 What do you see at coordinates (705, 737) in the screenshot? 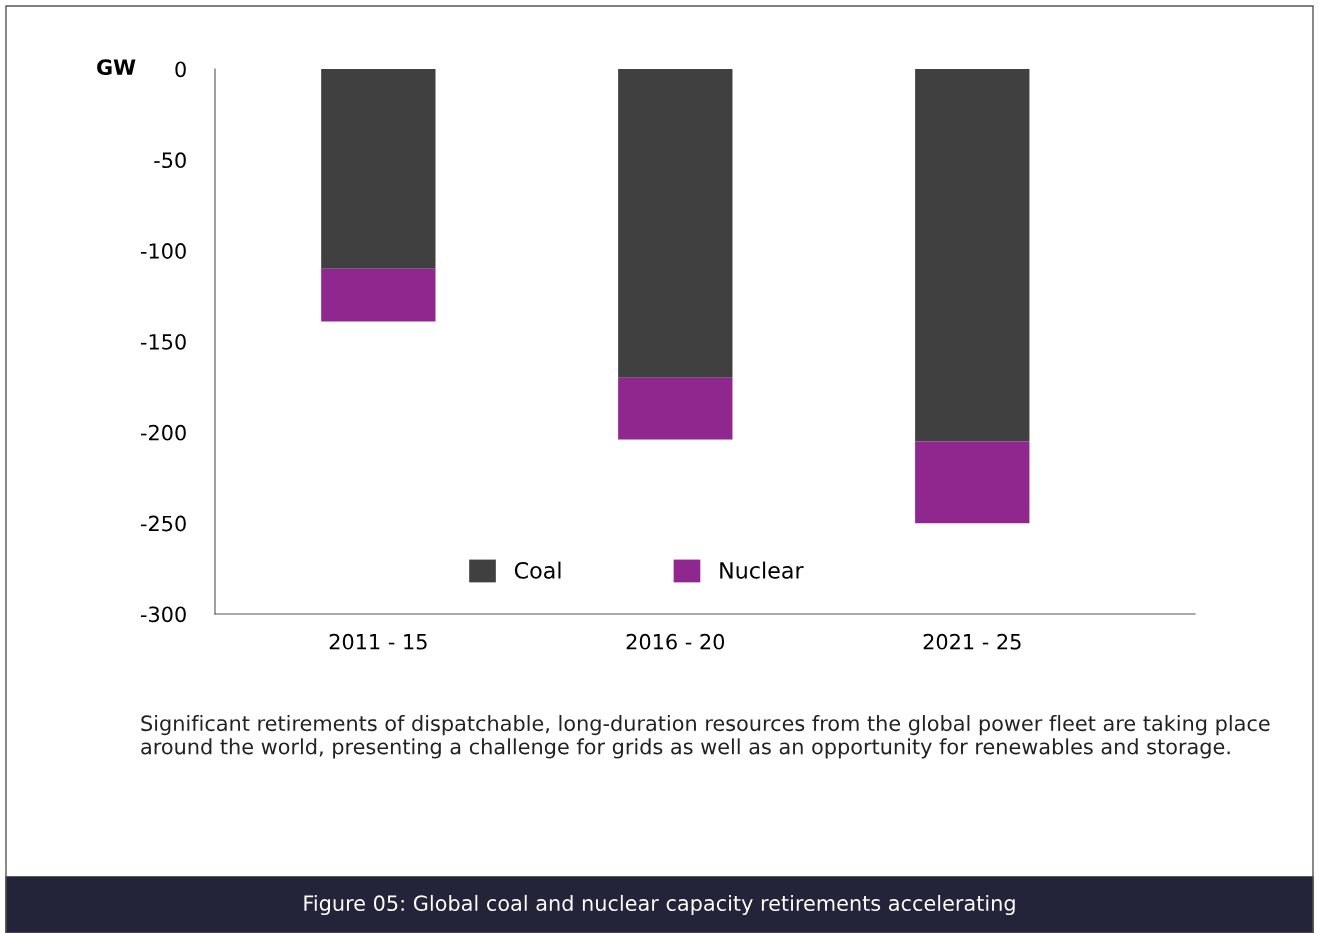
I see `text: Significant retirements of dispatchable, long-duration resources from the global power fleet are taking place around the world, presenting a challenge for grids as well as an opportunity for renewables and storage.` at bounding box center [705, 737].